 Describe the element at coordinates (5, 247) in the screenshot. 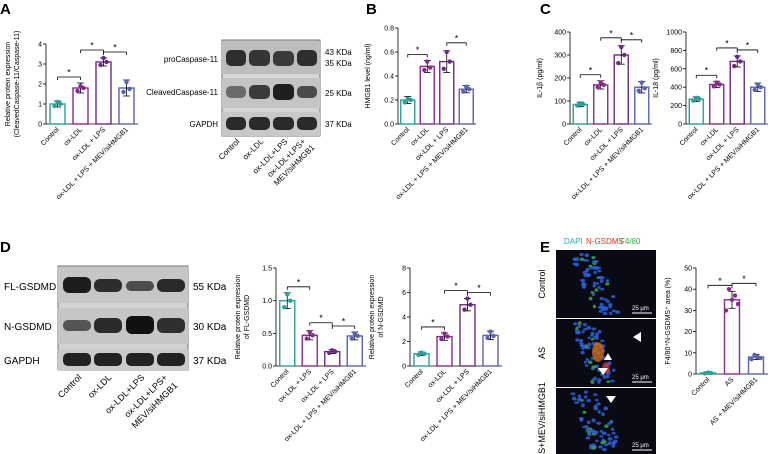

I see `panel-letter-d: D` at that location.